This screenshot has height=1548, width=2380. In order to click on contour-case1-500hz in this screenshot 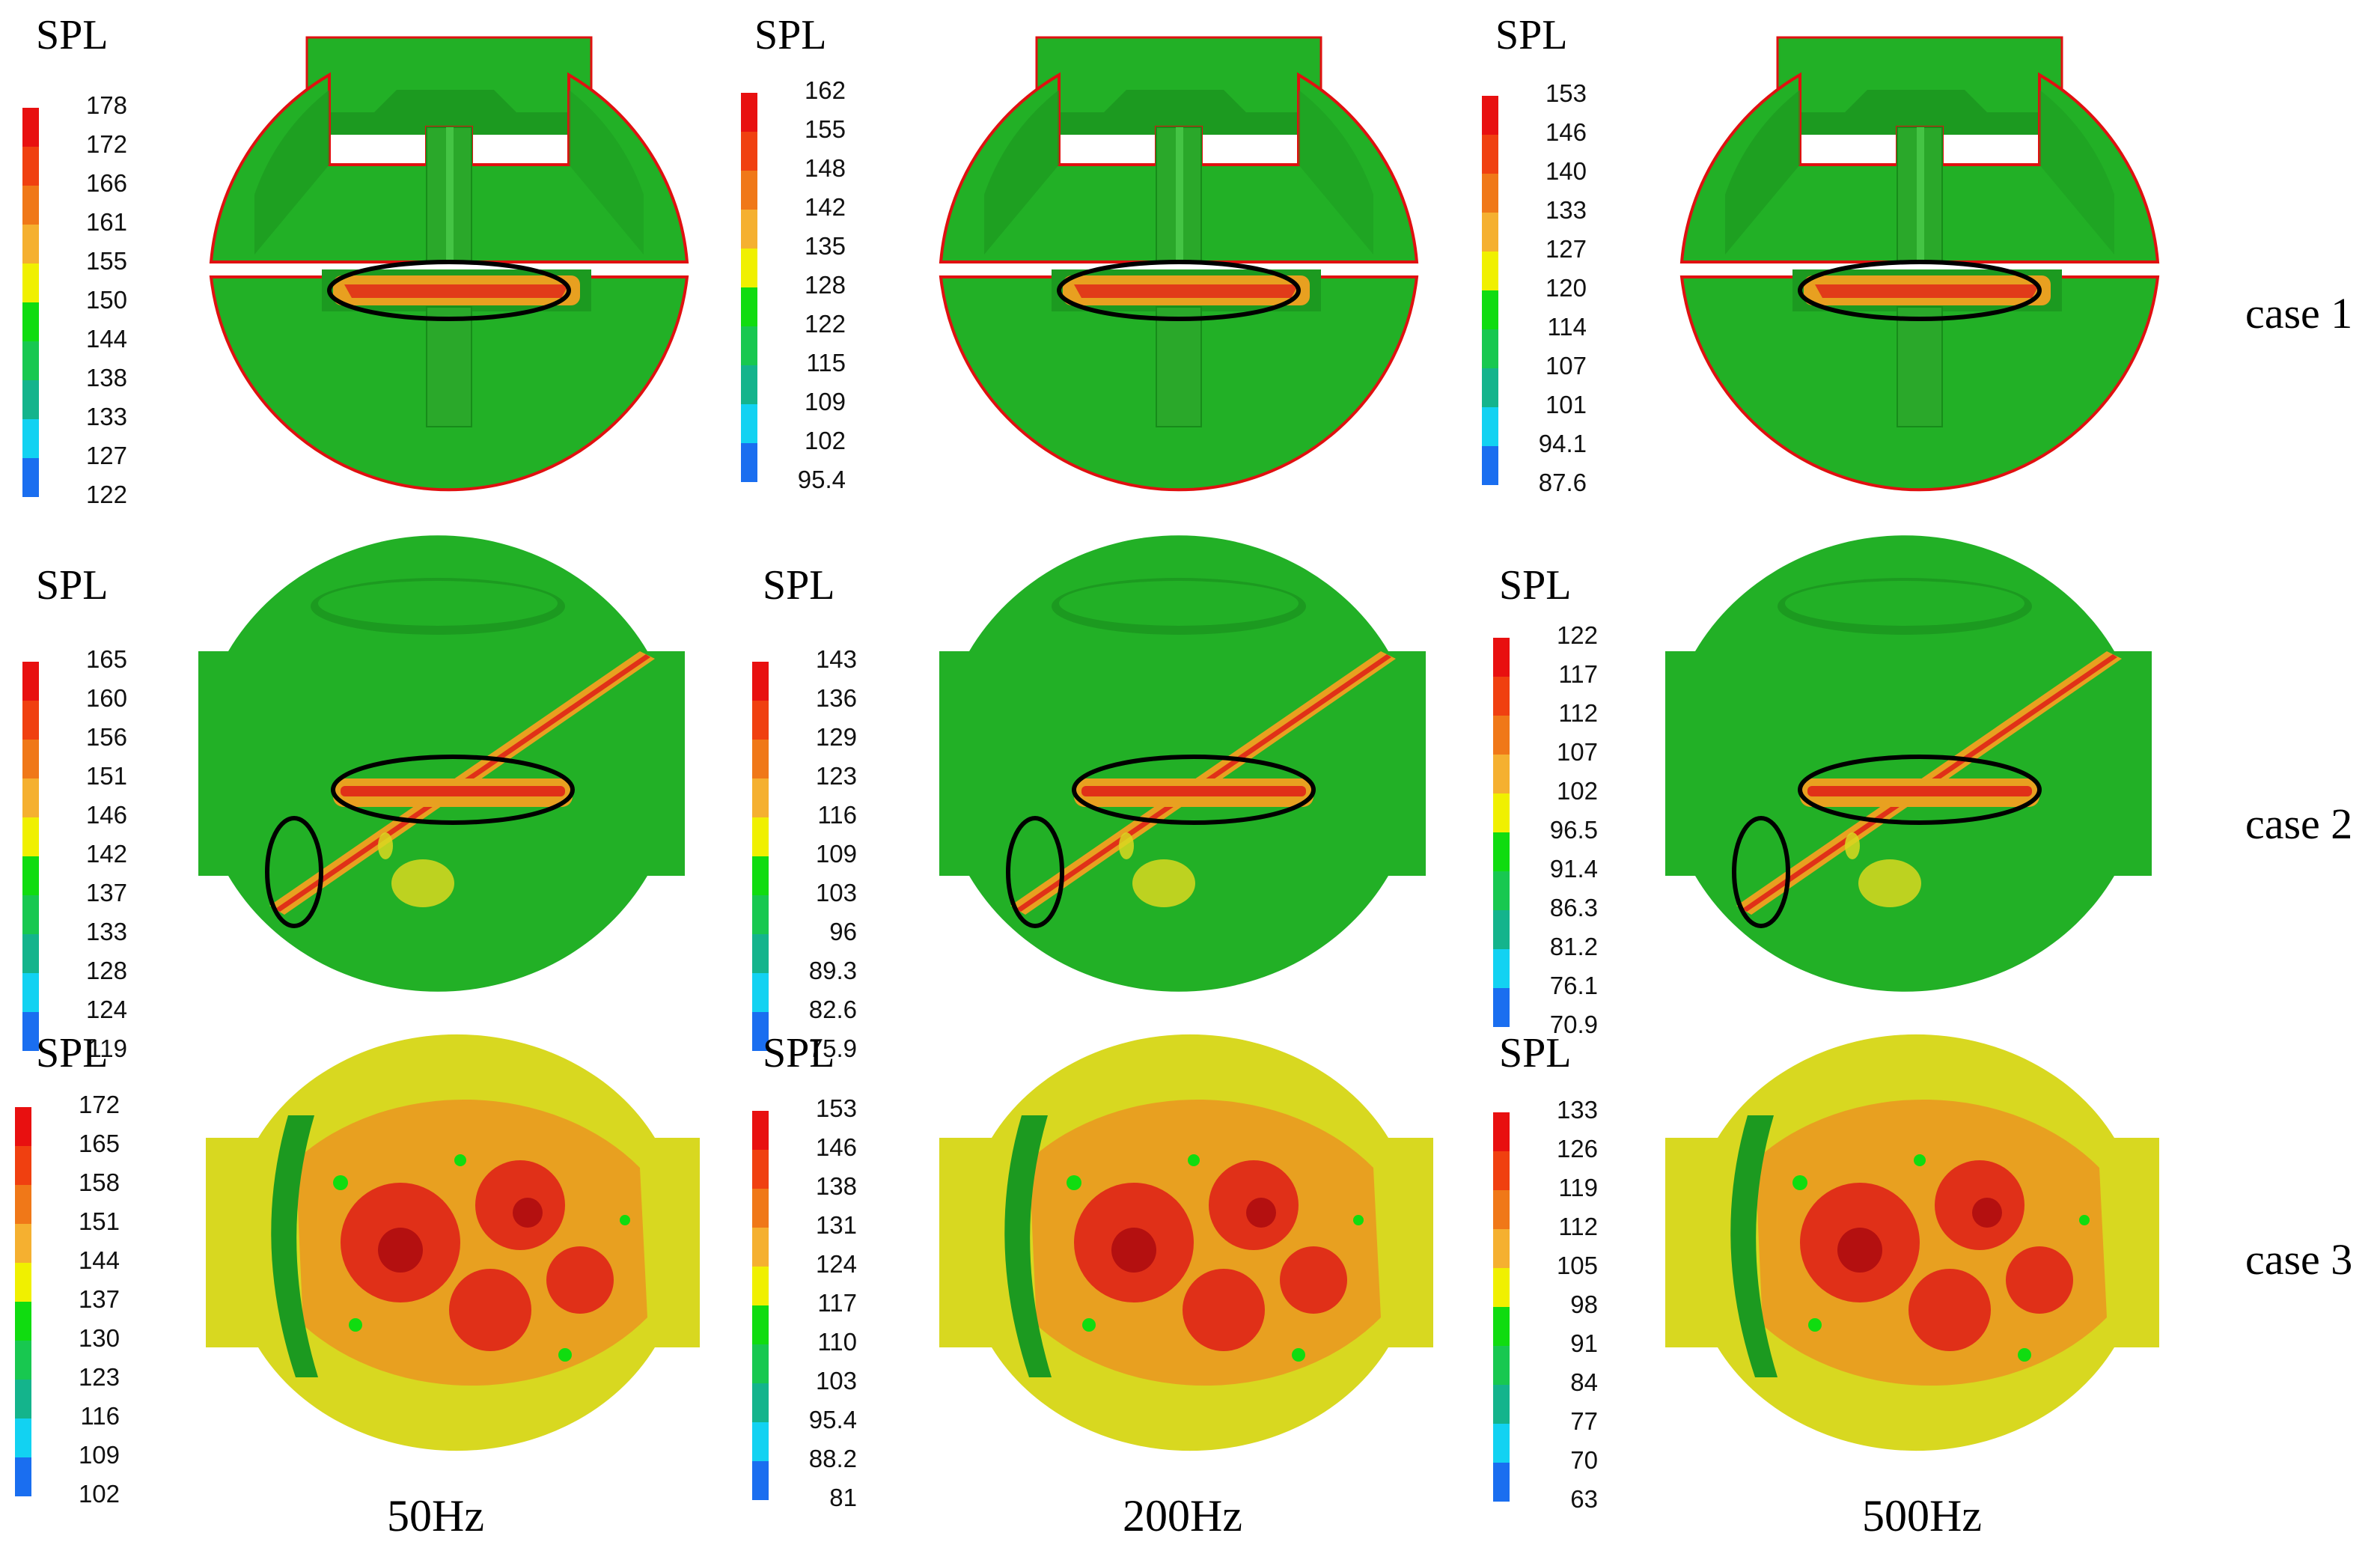, I will do `click(1920, 263)`.